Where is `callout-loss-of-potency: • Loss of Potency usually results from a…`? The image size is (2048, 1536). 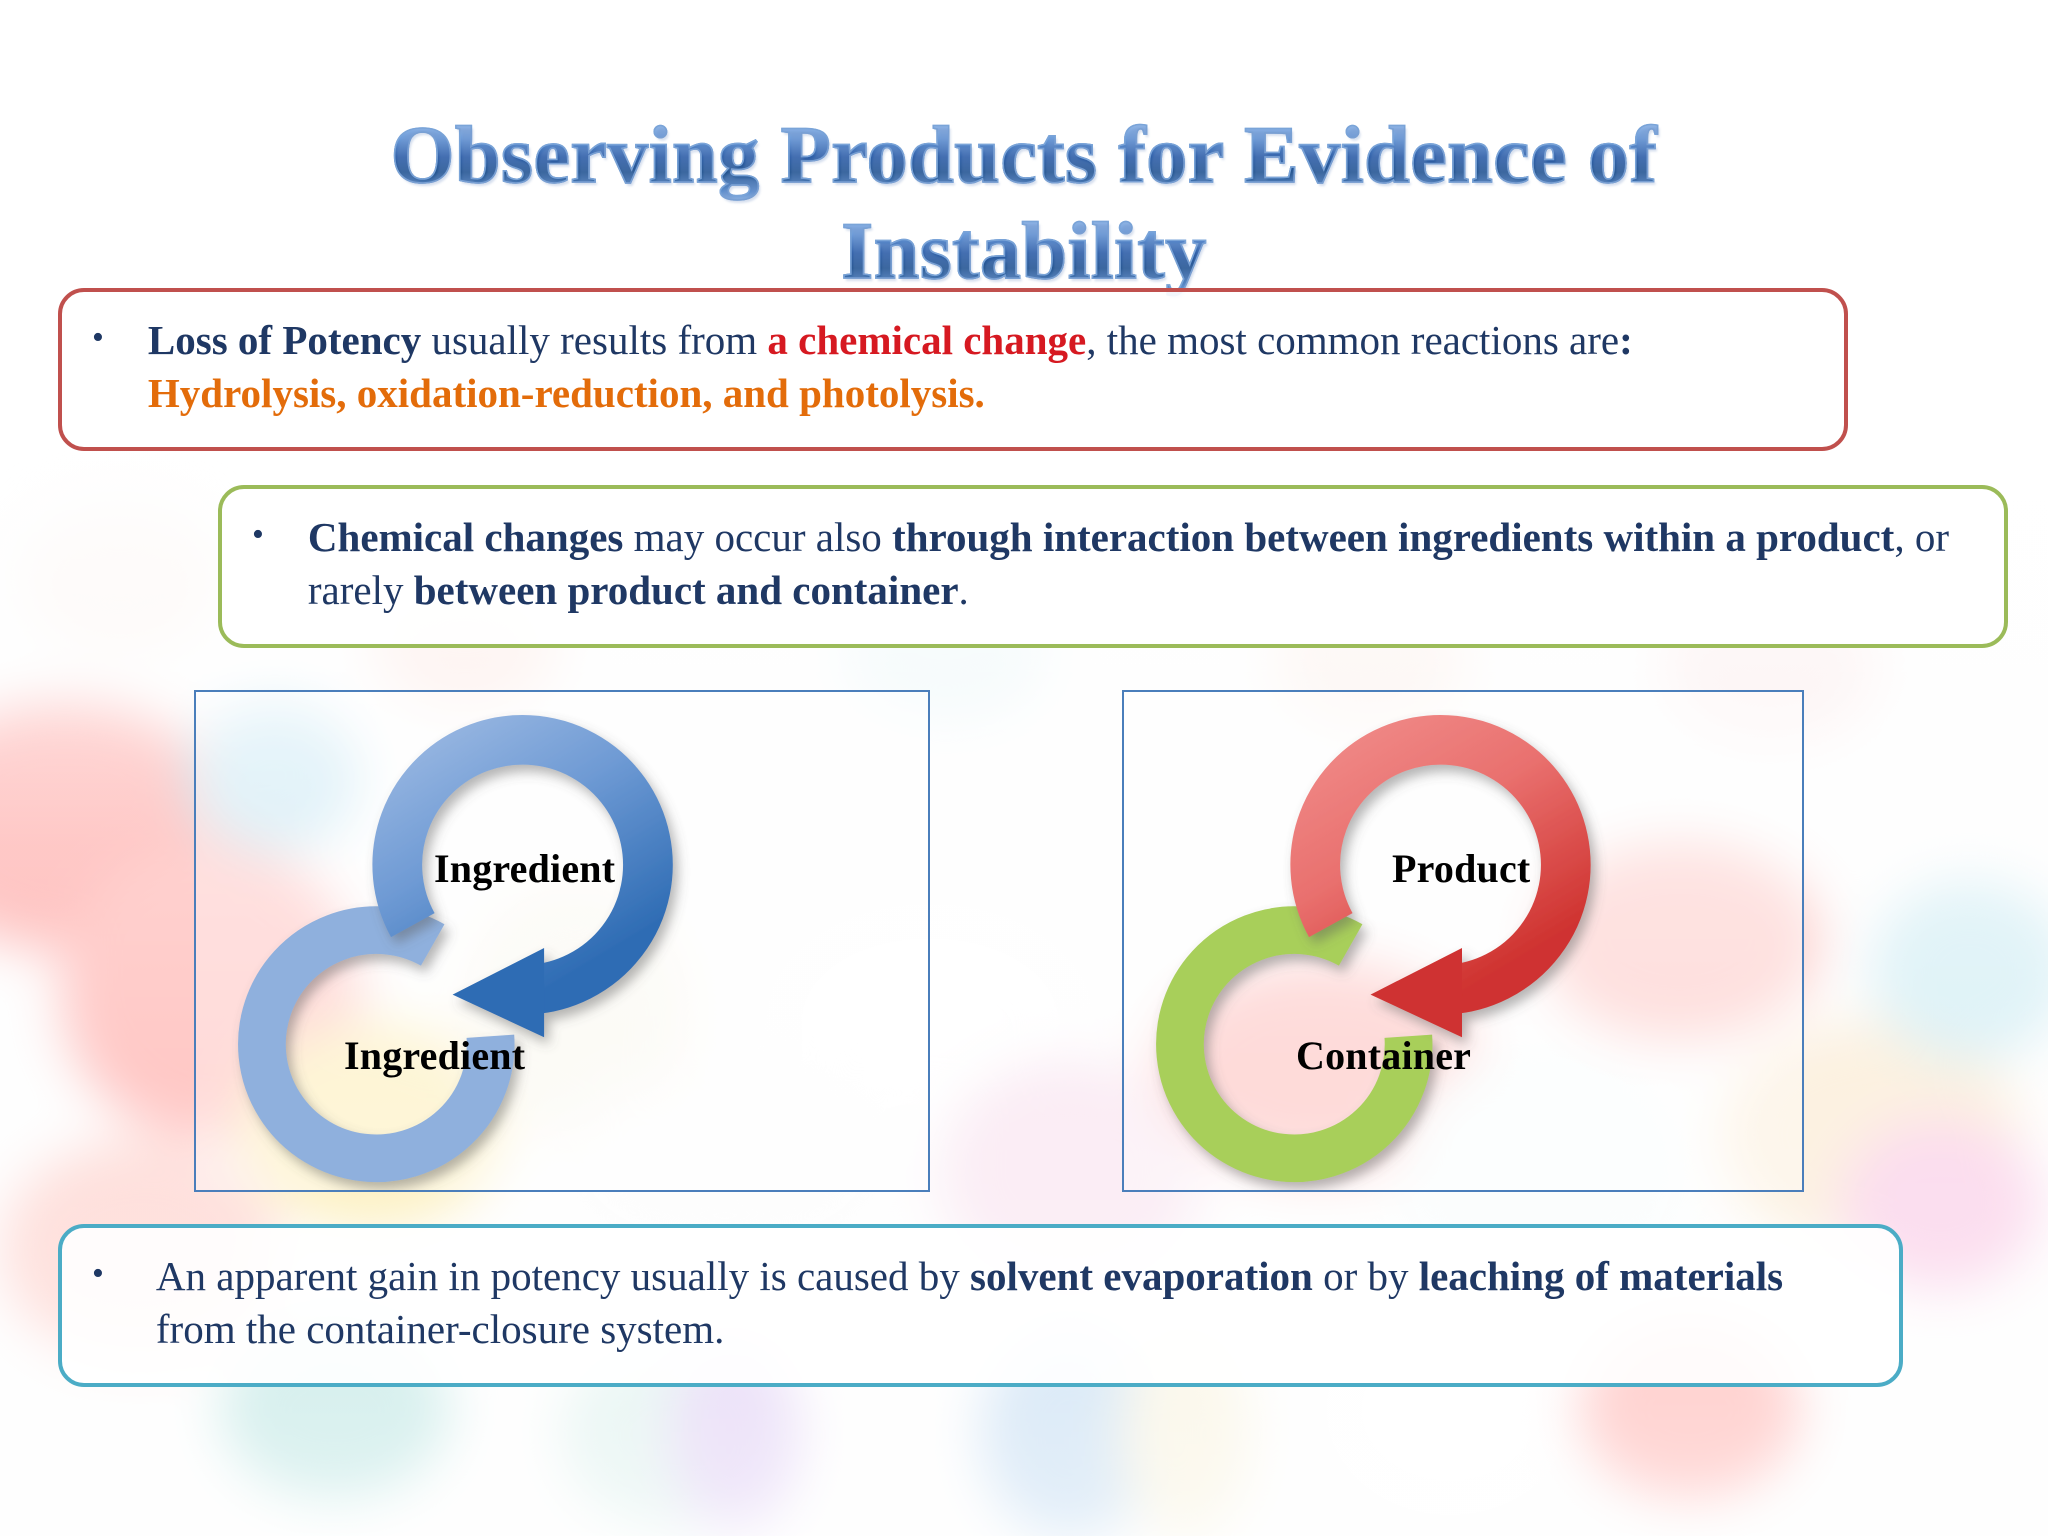
callout-loss-of-potency: • Loss of Potency usually results from a… is located at coordinates (953, 369).